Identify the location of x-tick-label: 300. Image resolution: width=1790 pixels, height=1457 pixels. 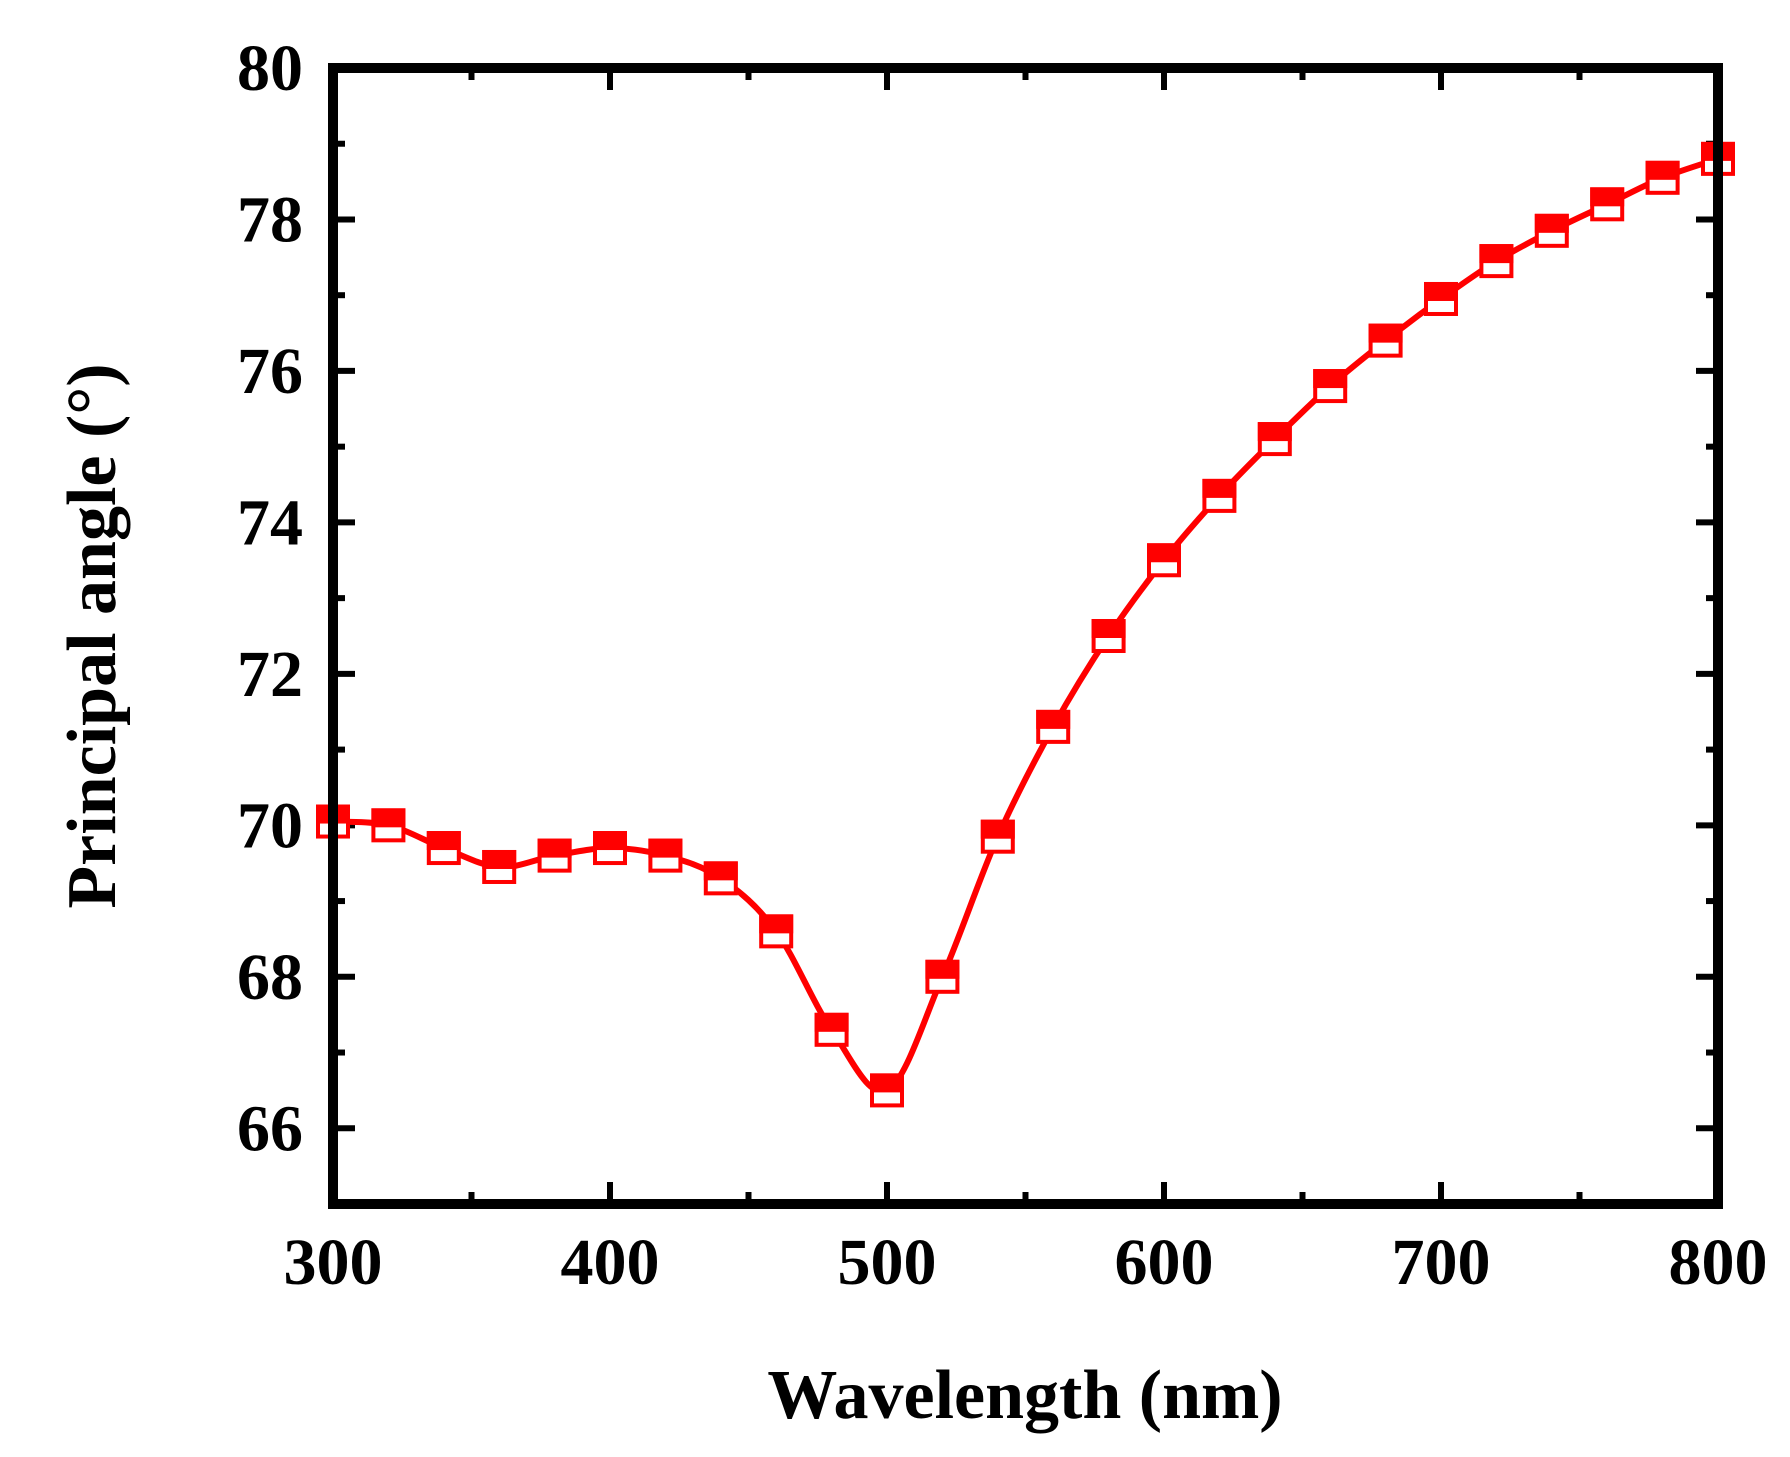
(333, 1262).